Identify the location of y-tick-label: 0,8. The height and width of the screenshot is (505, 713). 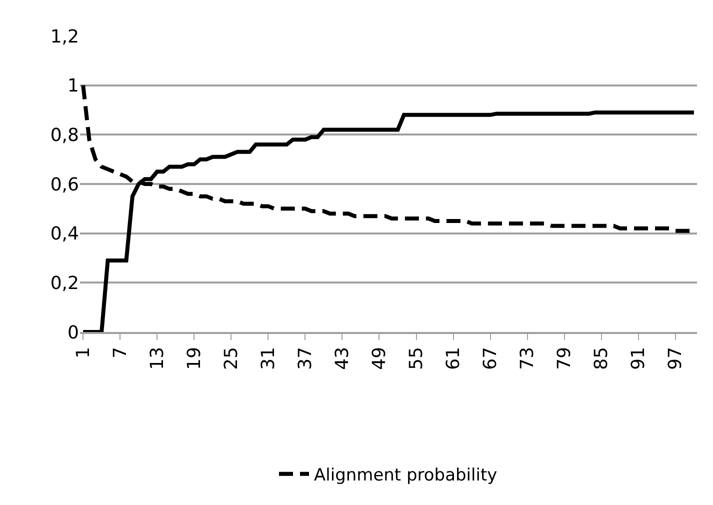
(64, 135).